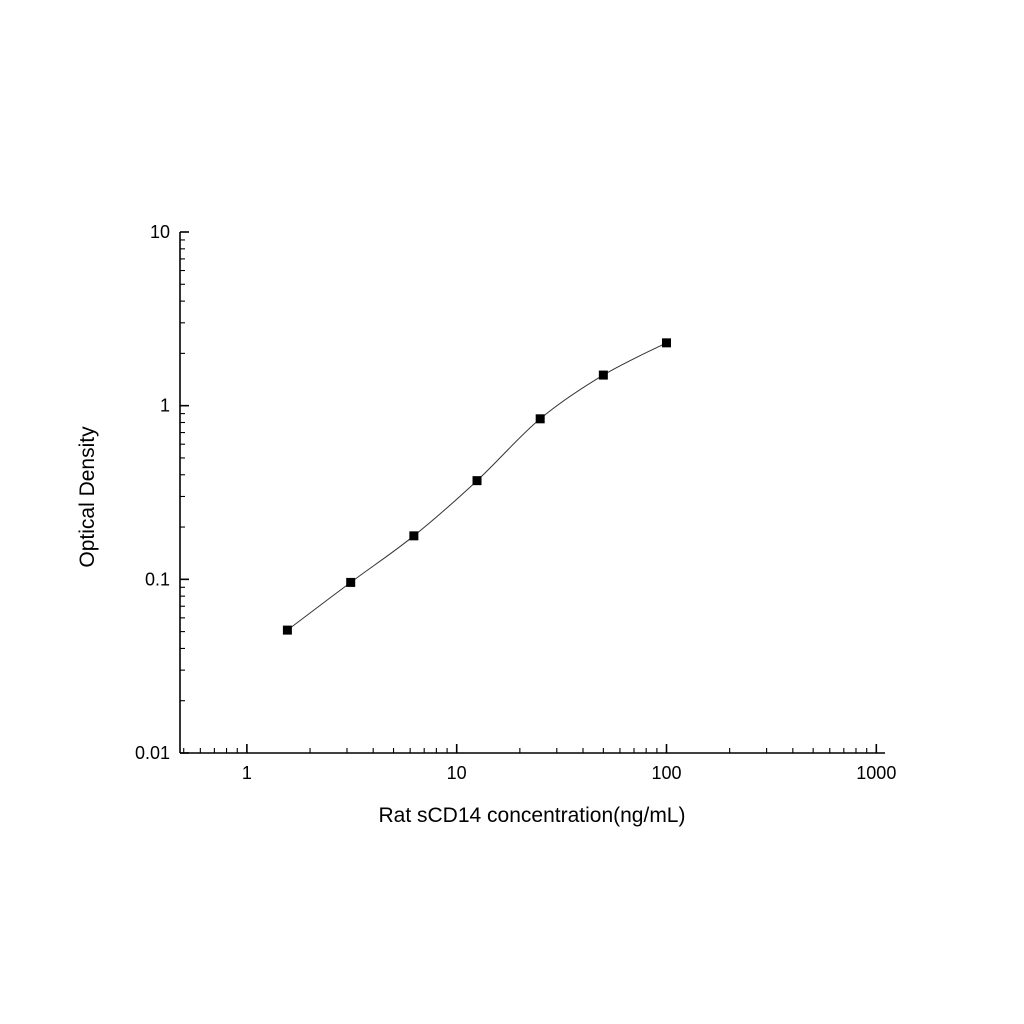  I want to click on x-tick-label: 1000, so click(876, 773).